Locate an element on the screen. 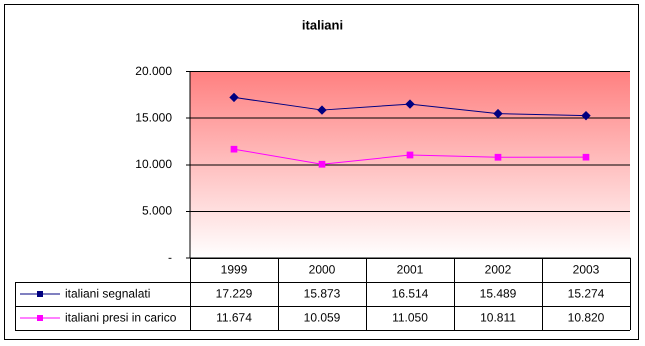  data-label: 16.514 is located at coordinates (410, 293).